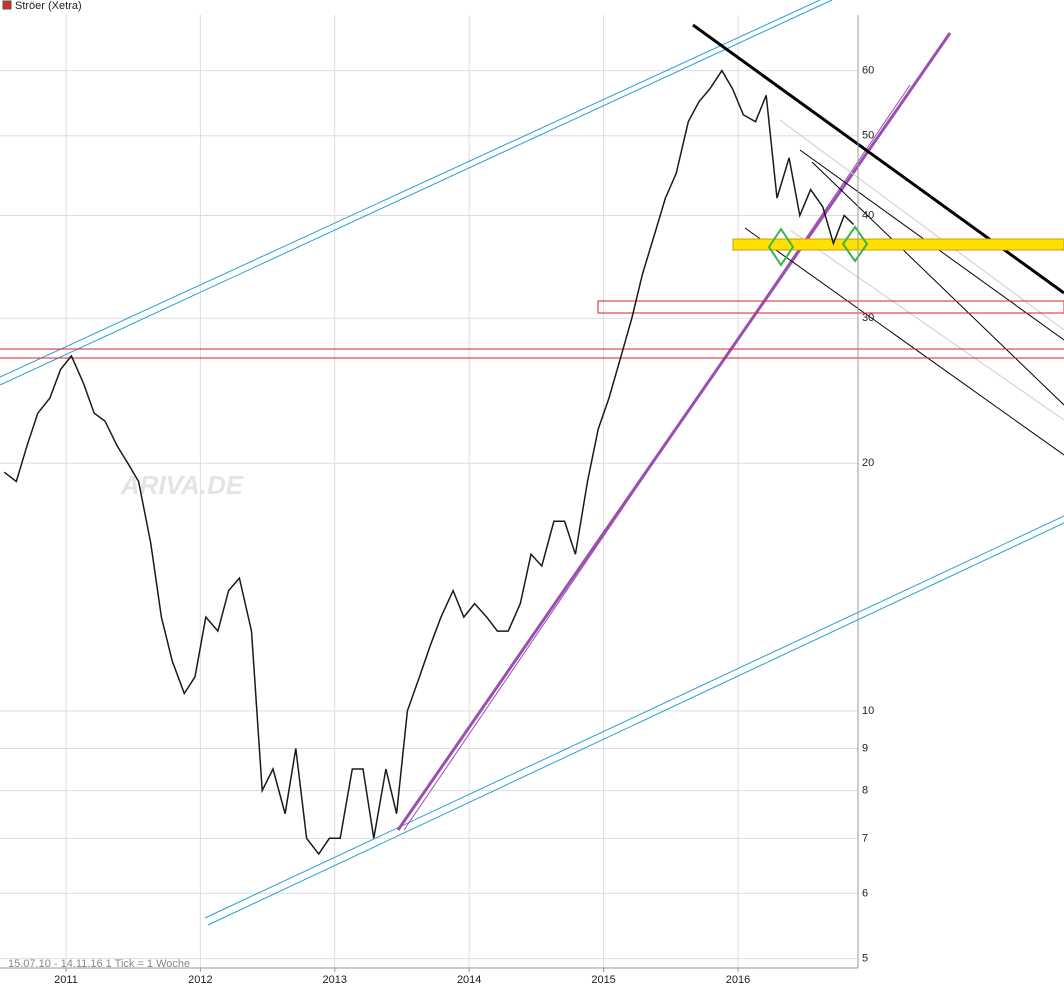 This screenshot has width=1064, height=992. I want to click on subtitle: 15.07.10 - 14.11.16 1 Tick = 1 Woche, so click(99, 964).